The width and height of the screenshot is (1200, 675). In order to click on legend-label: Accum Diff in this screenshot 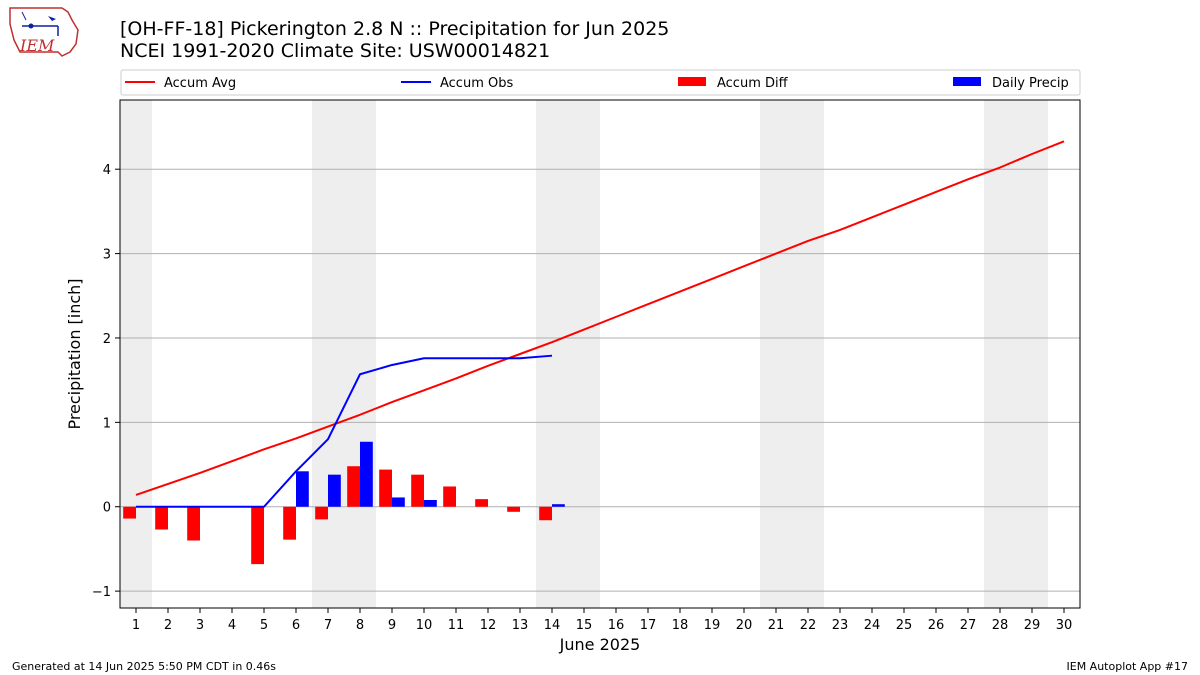, I will do `click(753, 83)`.